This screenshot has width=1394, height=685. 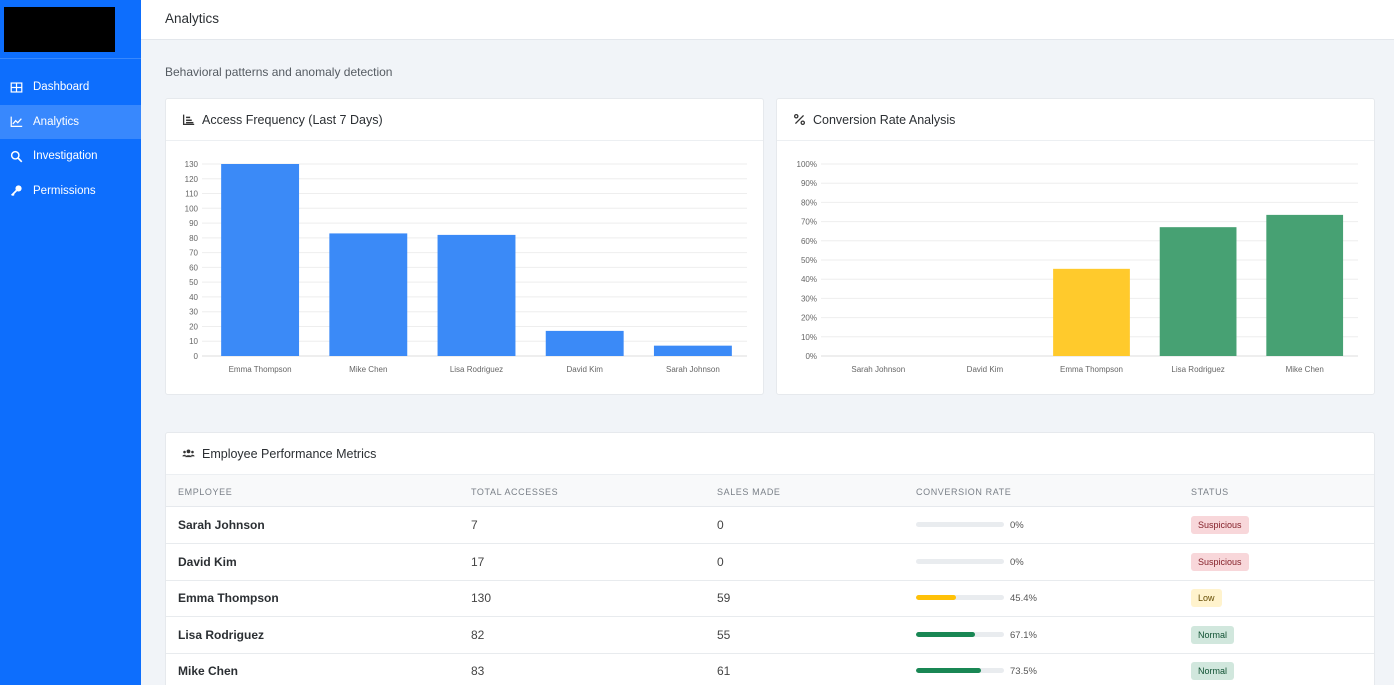 What do you see at coordinates (767, 20) in the screenshot?
I see `top-bar: Analytics` at bounding box center [767, 20].